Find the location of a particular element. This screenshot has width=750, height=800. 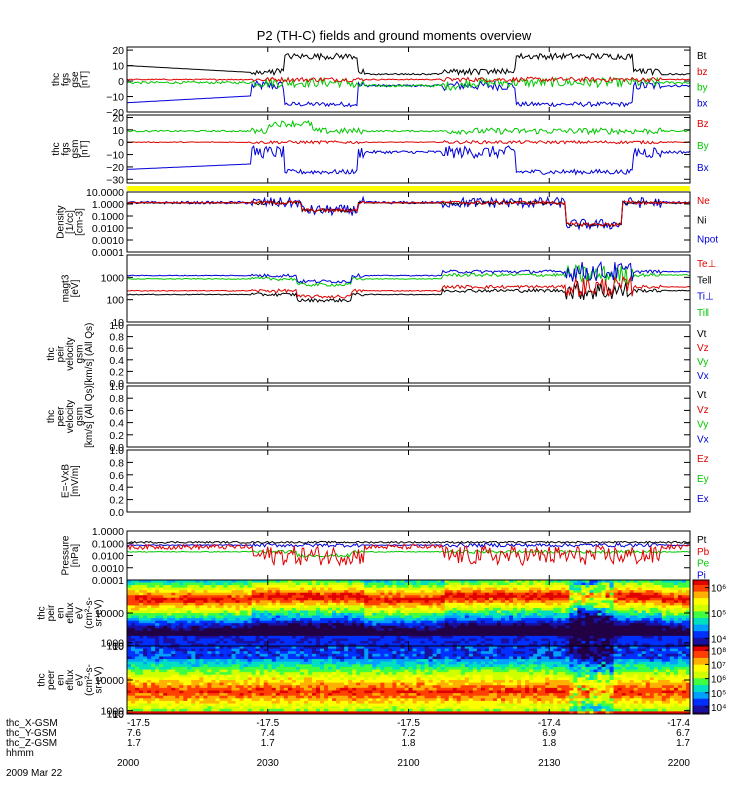

y-tick-label: 0.0010 is located at coordinates (108, 569).